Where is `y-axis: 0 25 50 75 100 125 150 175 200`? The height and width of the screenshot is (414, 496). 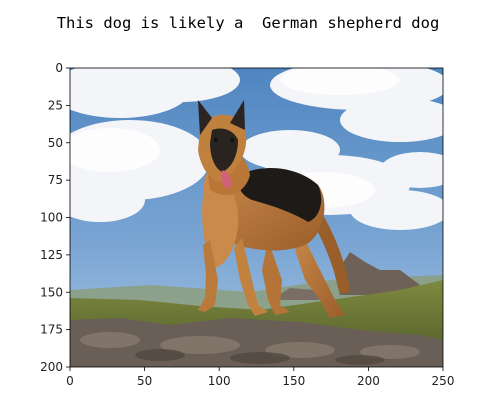 y-axis: 0 25 50 75 100 125 150 175 200 is located at coordinates (55, 217).